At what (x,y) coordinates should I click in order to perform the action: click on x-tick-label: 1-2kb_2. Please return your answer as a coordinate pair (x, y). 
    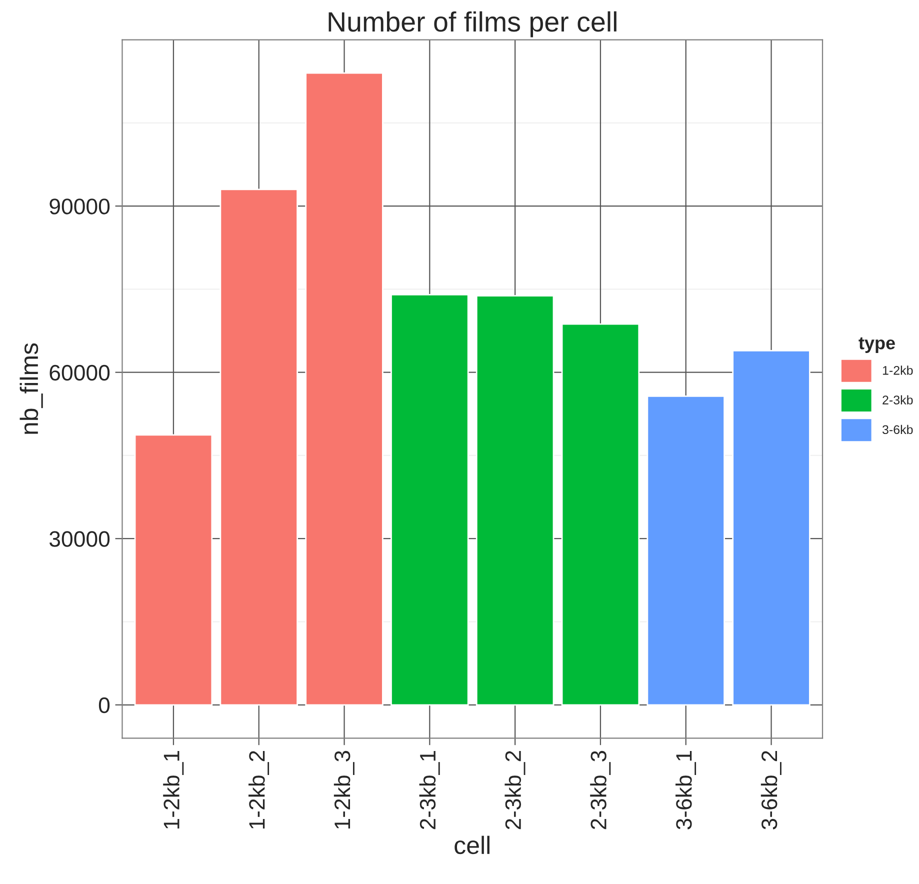
    Looking at the image, I should click on (259, 790).